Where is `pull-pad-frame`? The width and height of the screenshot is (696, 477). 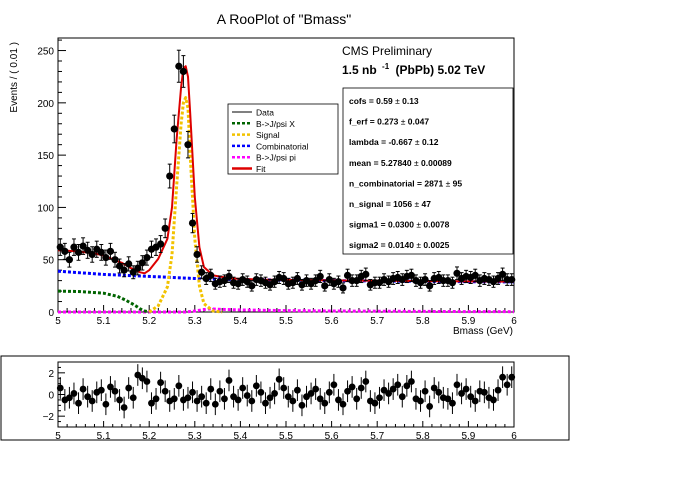 pull-pad-frame is located at coordinates (285, 398).